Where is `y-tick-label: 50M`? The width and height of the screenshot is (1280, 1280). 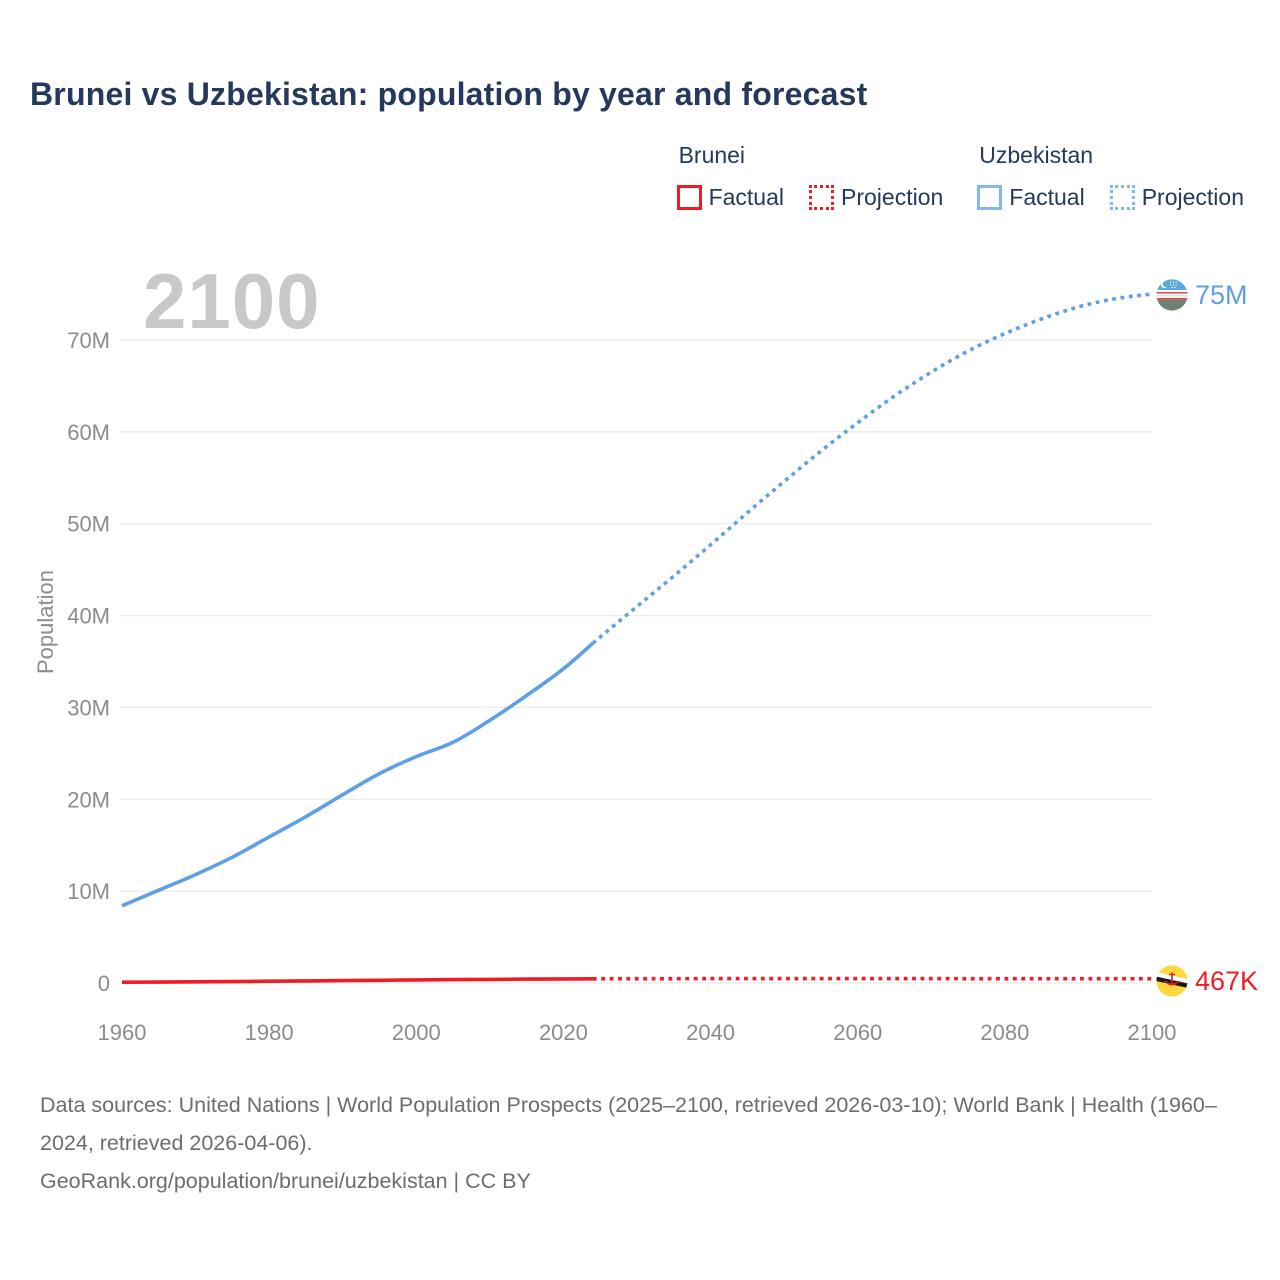
y-tick-label: 50M is located at coordinates (88, 524).